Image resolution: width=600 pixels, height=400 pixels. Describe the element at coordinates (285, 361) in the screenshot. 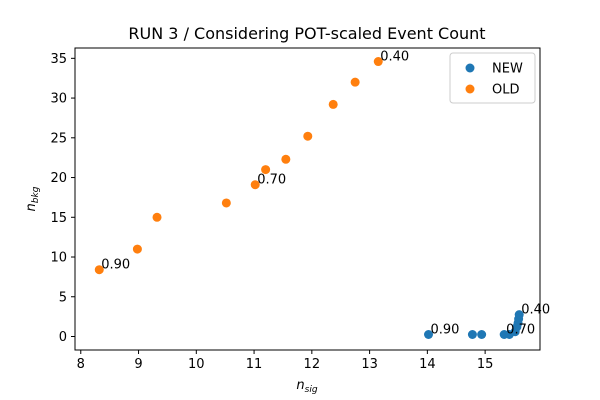

I see `x-axis-ticks: 8 9 10 11 12 13 14 15` at that location.